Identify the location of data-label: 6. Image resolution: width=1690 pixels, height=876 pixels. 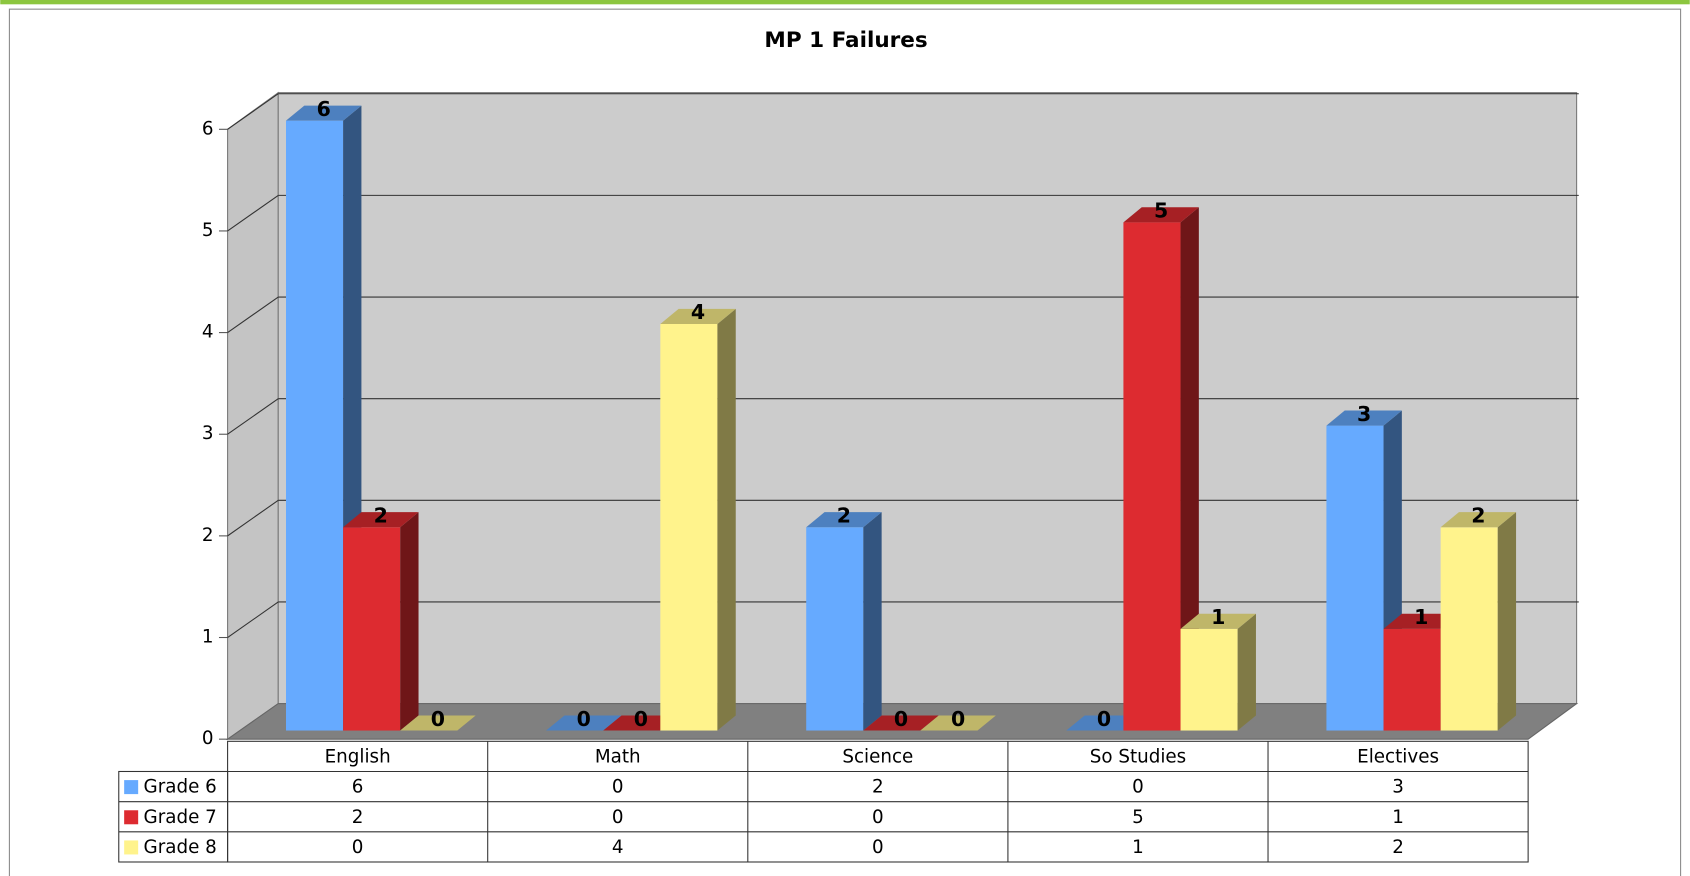
(324, 109).